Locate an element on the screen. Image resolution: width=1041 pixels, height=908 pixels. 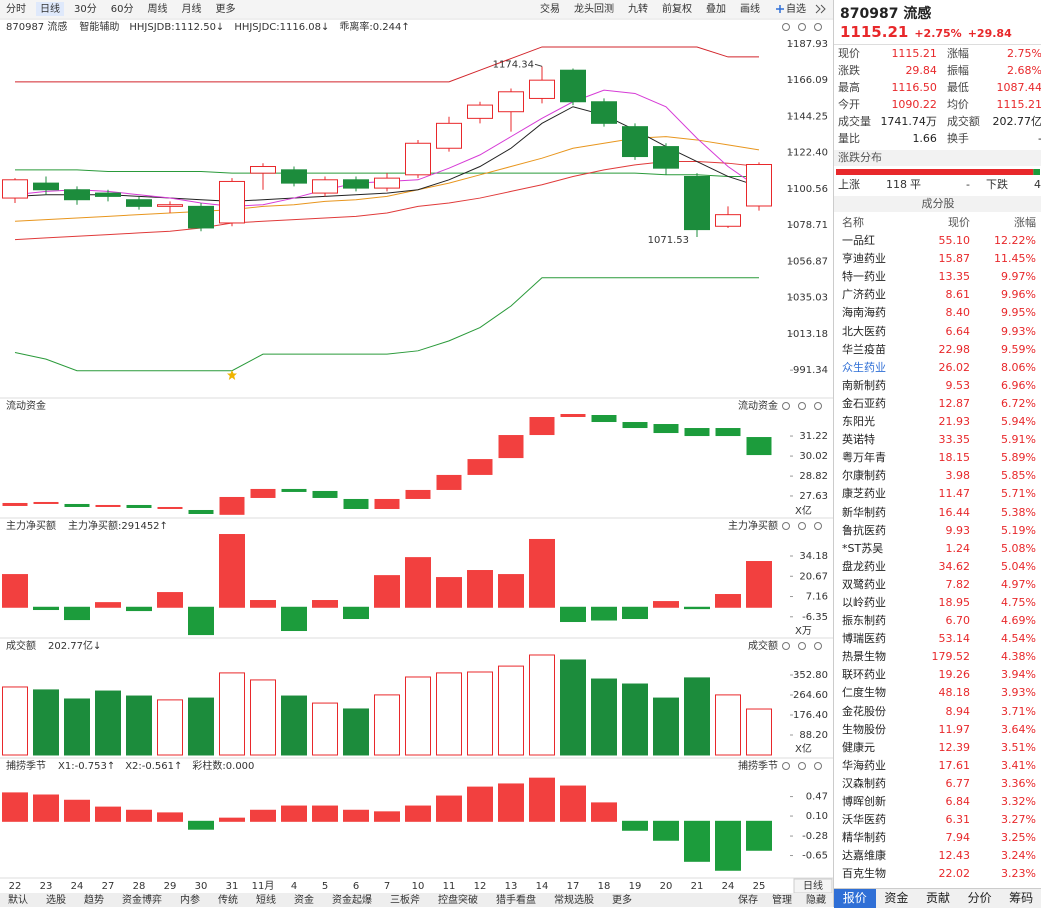
stock-row: 海南海药 8.40 9.95% is located at coordinates (937, 313).